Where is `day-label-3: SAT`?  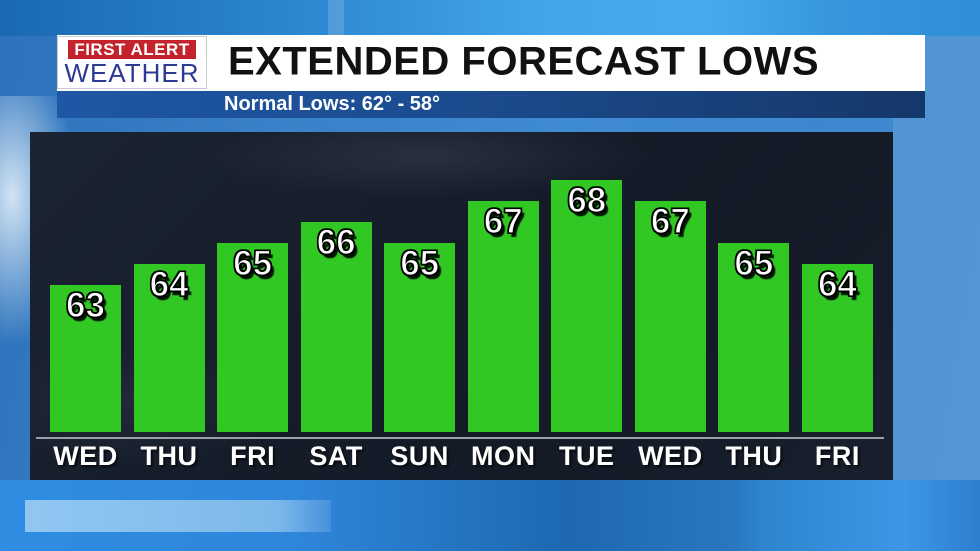 day-label-3: SAT is located at coordinates (336, 456).